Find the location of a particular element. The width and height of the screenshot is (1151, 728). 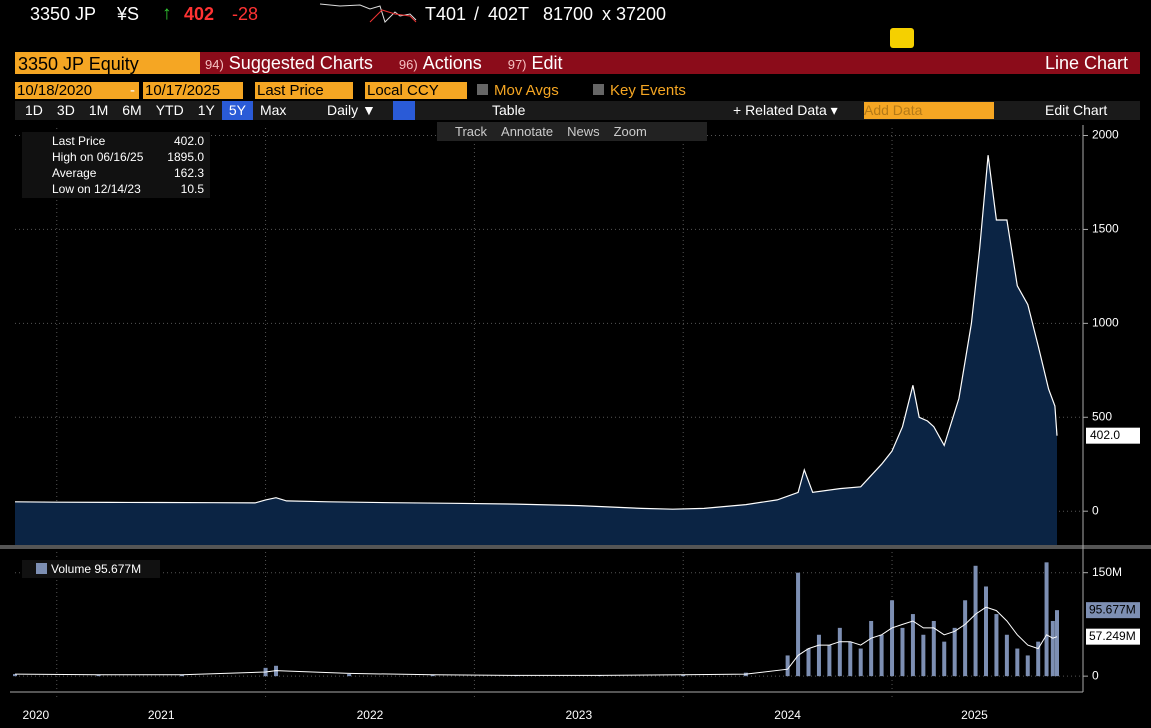

period: 1M is located at coordinates (98, 110).